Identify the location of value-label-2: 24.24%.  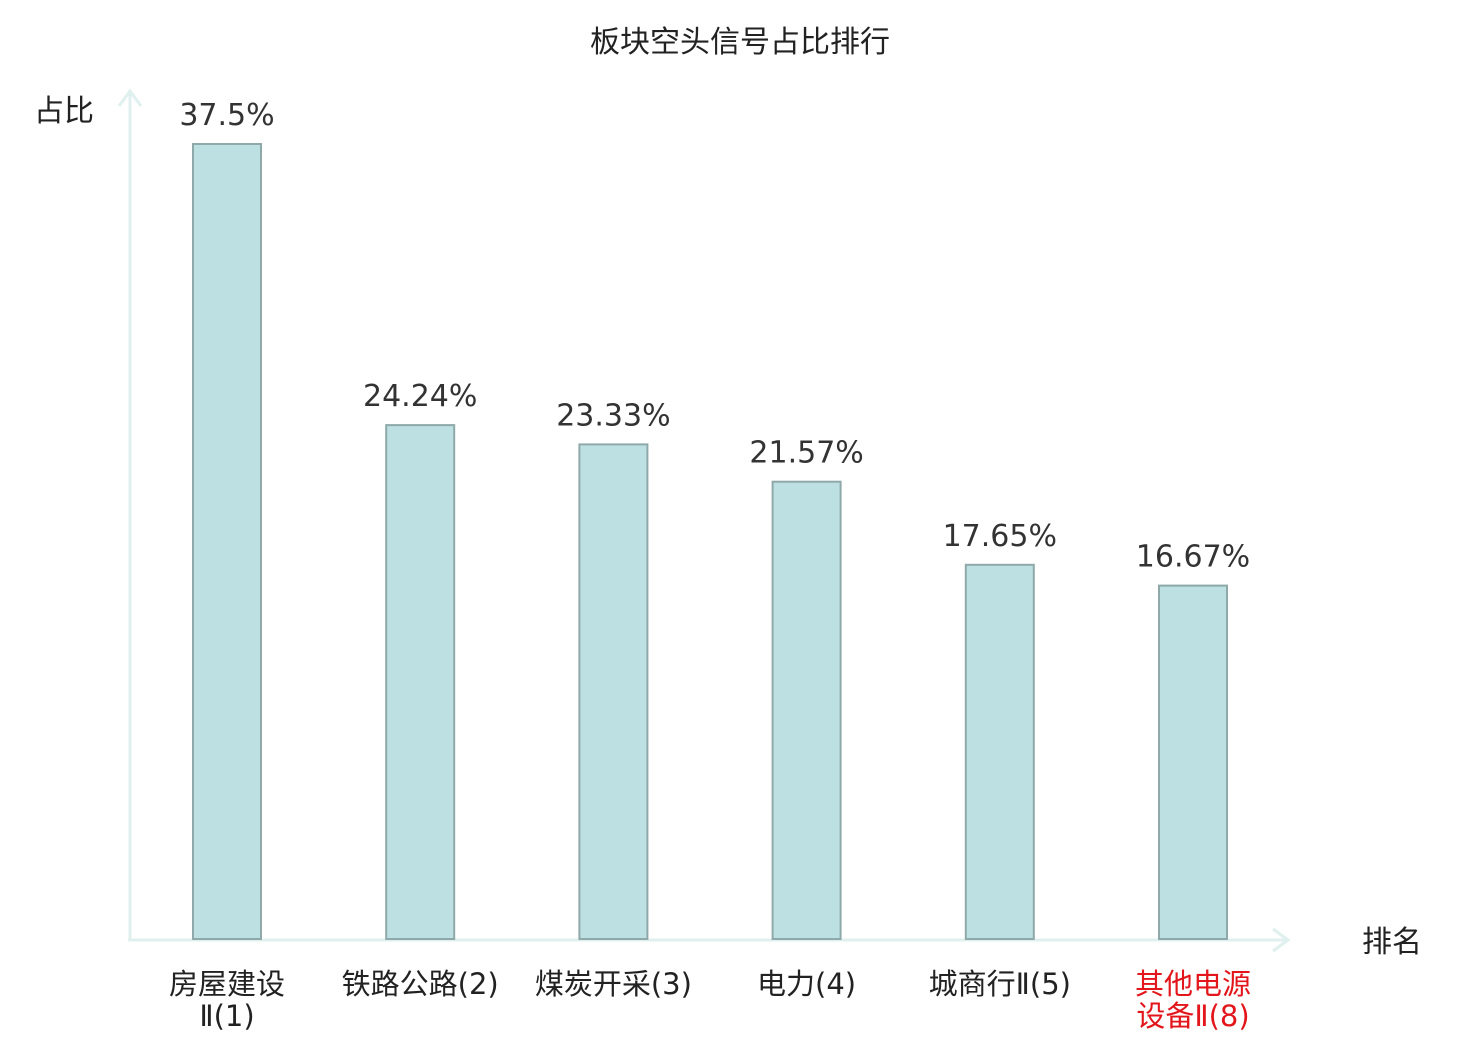
(420, 396).